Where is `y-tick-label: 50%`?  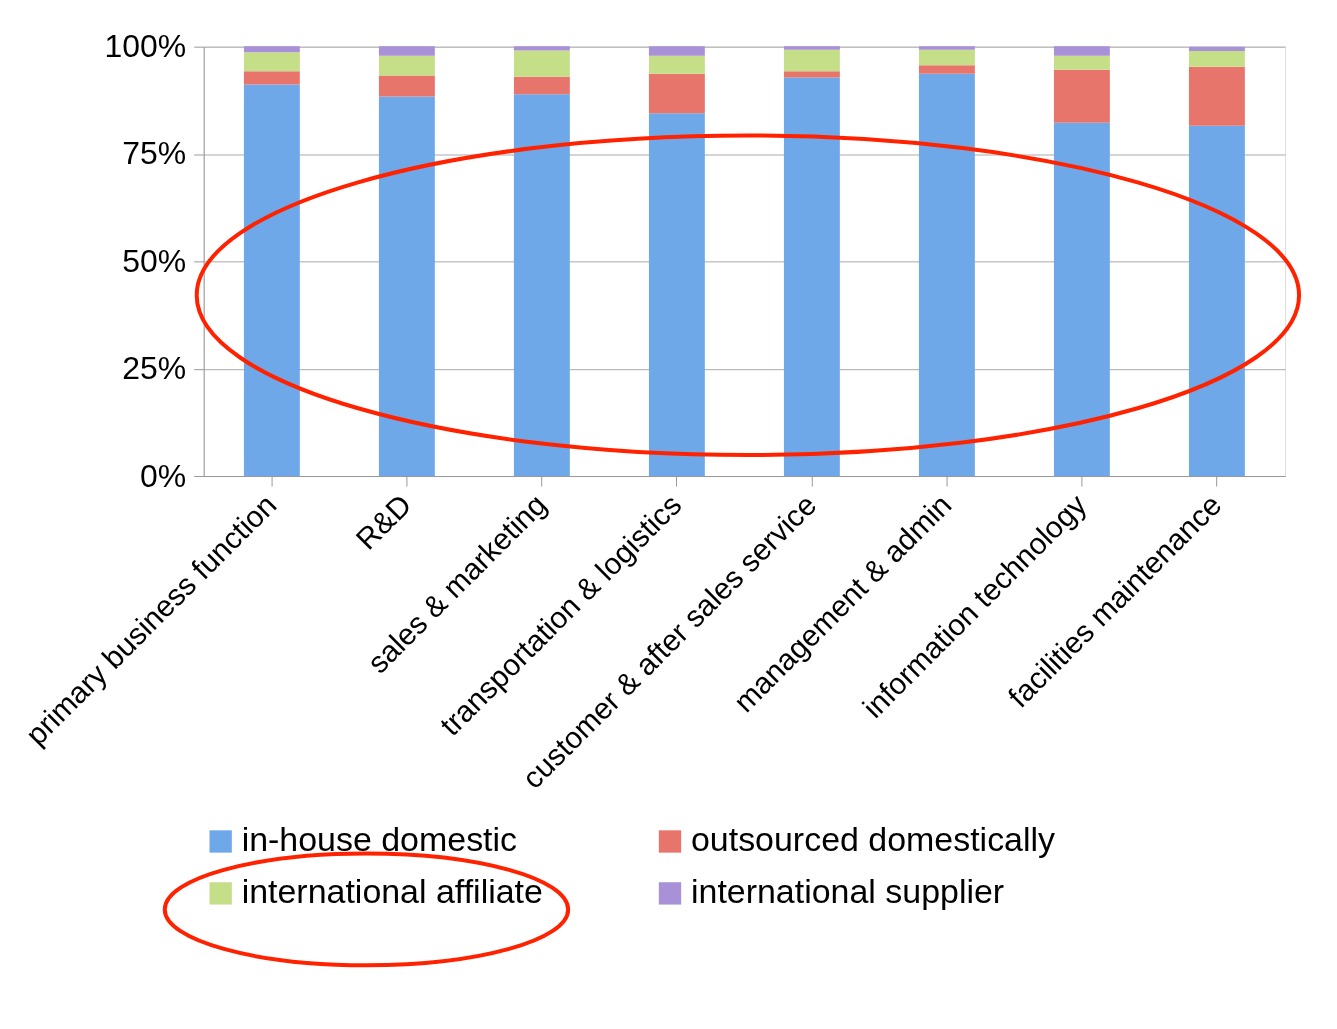 y-tick-label: 50% is located at coordinates (154, 260).